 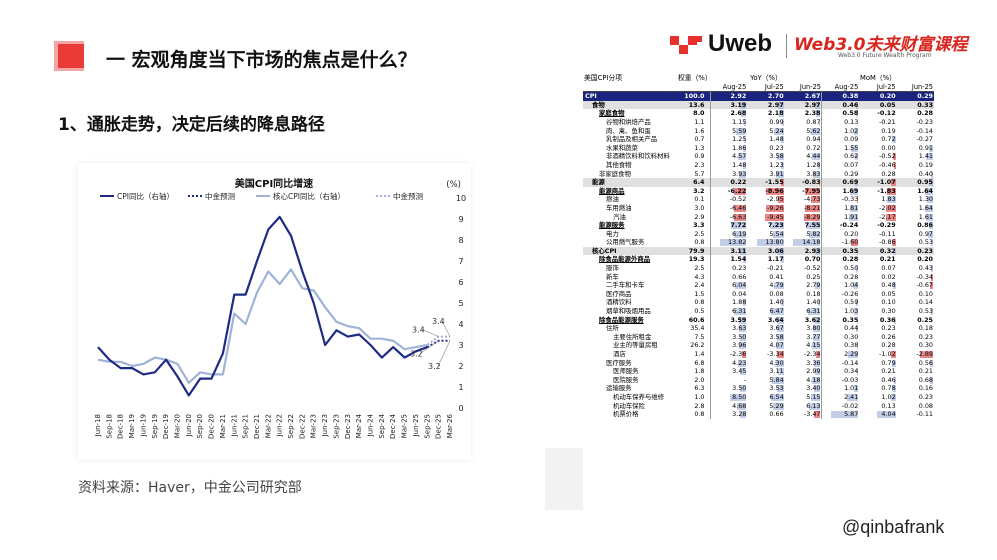 What do you see at coordinates (728, 131) in the screenshot?
I see `yoy-cell: 5.59` at bounding box center [728, 131].